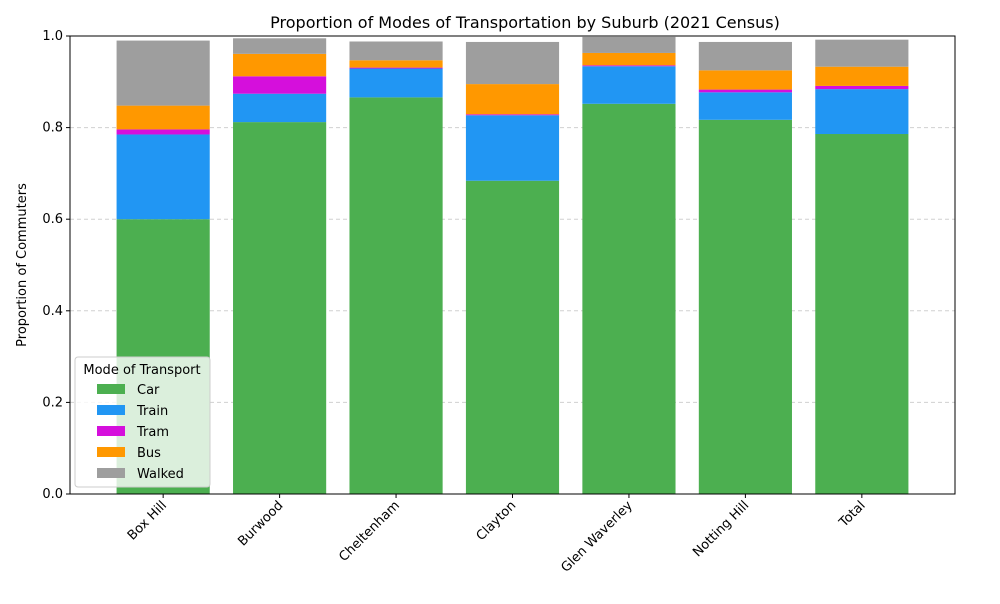 Image resolution: width=1000 pixels, height=604 pixels. I want to click on bar-total-train, so click(862, 112).